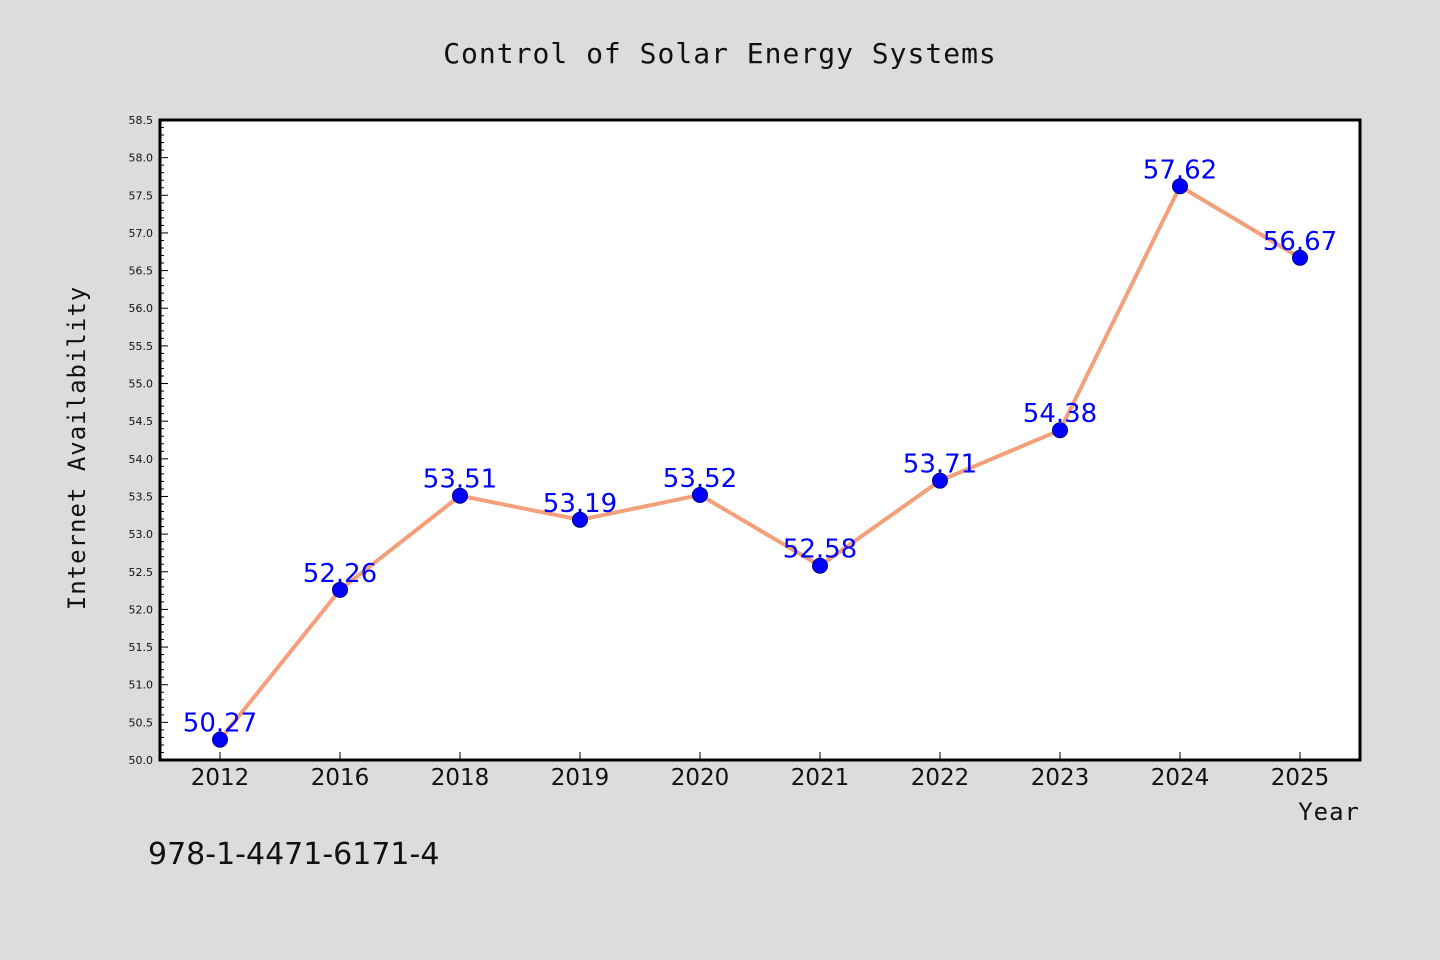 This screenshot has width=1440, height=960. I want to click on data-label: 57.62, so click(1180, 170).